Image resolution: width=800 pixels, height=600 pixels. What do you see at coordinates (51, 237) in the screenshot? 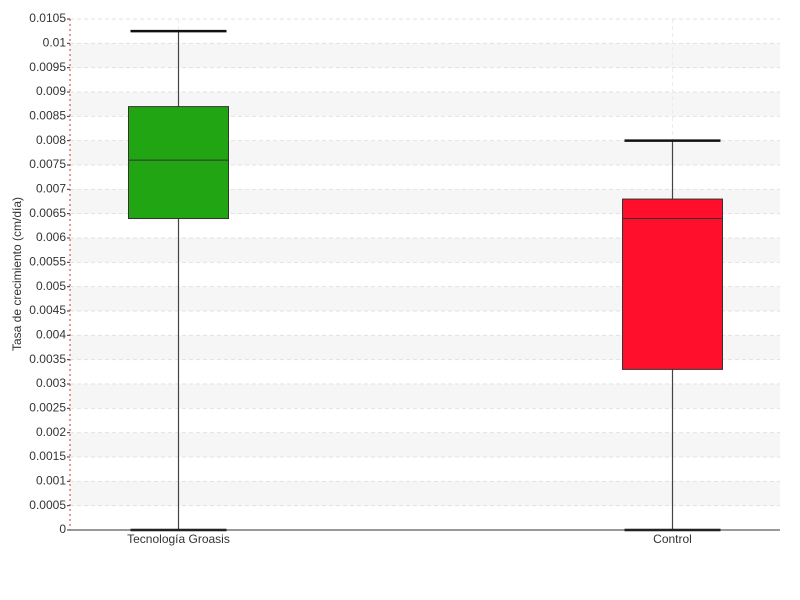
I see `y-tick-label: 0.006` at bounding box center [51, 237].